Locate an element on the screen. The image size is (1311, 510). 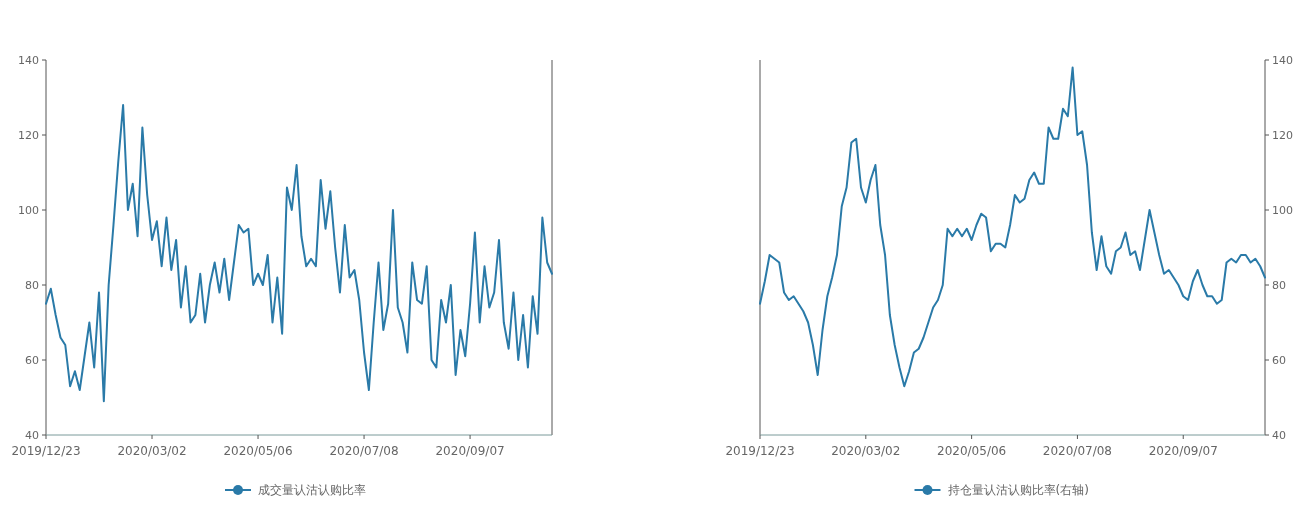
y-tick-label: 120 is located at coordinates (28, 135).